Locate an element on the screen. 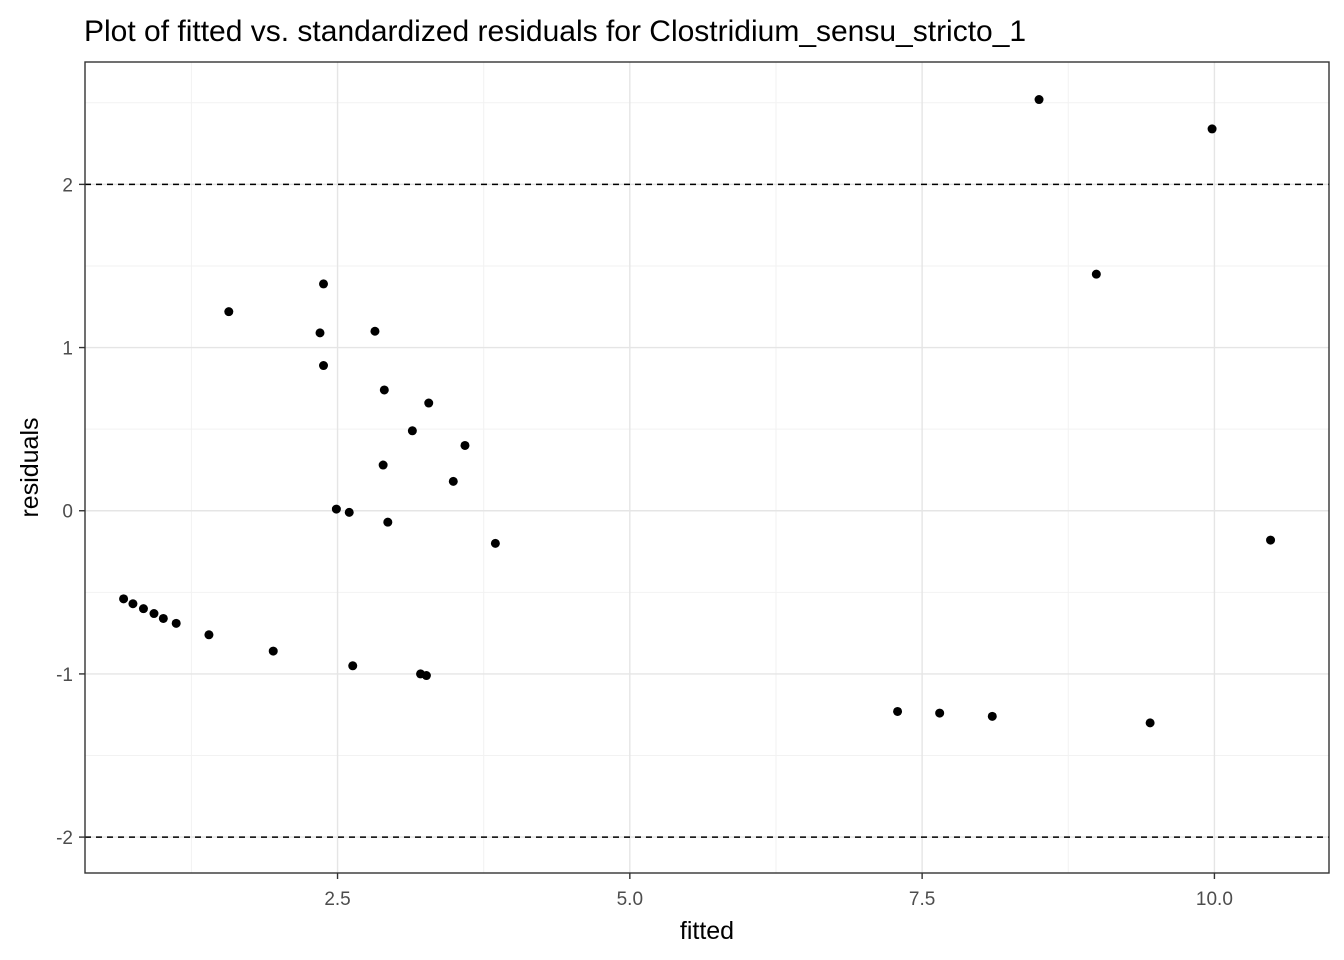 The width and height of the screenshot is (1344, 960). y-axis-title: residuals is located at coordinates (30, 467).